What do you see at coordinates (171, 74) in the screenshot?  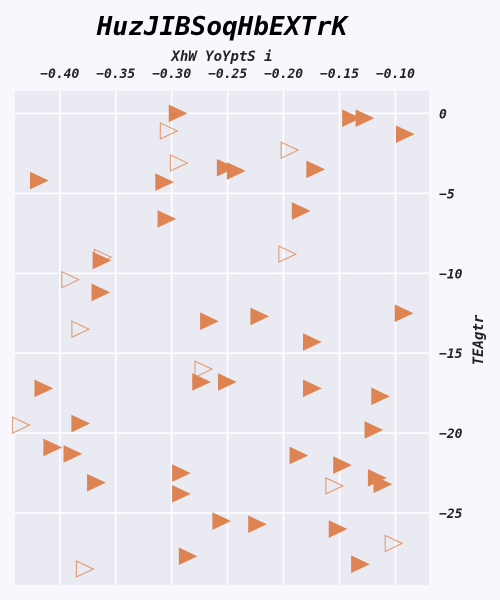 I see `x-tick-label: −0.30` at bounding box center [171, 74].